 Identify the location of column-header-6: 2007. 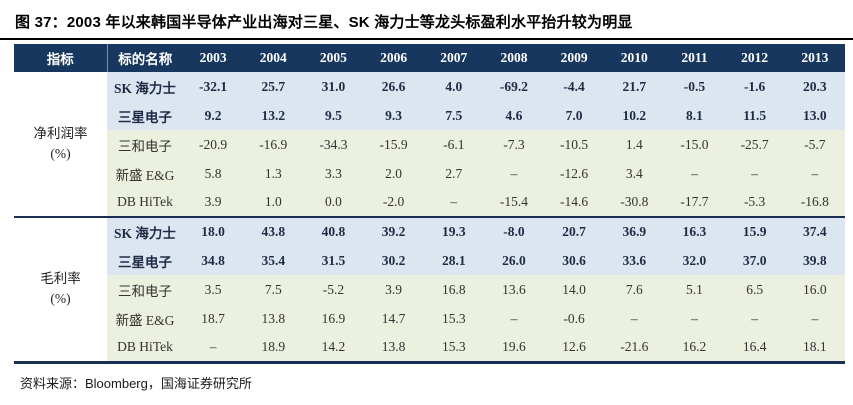
(453, 58).